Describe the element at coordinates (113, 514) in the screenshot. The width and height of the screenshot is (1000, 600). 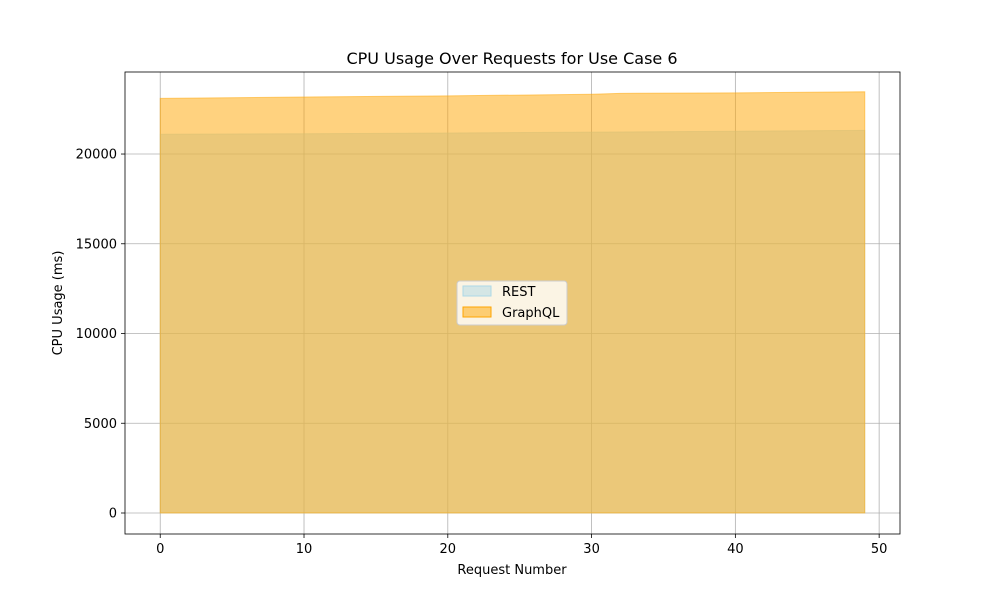
I see `y-tick-label: 0` at that location.